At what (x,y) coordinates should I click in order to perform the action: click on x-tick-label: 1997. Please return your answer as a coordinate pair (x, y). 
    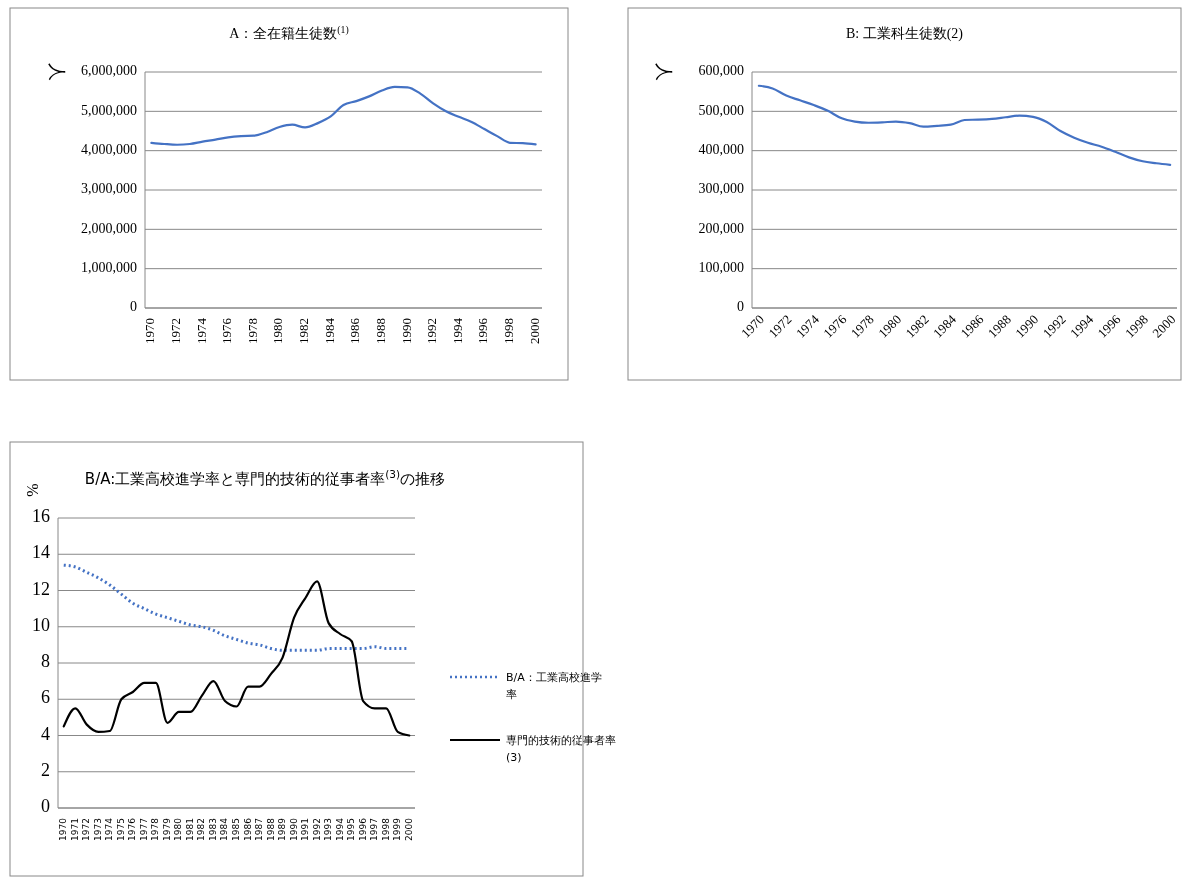
    Looking at the image, I should click on (374, 829).